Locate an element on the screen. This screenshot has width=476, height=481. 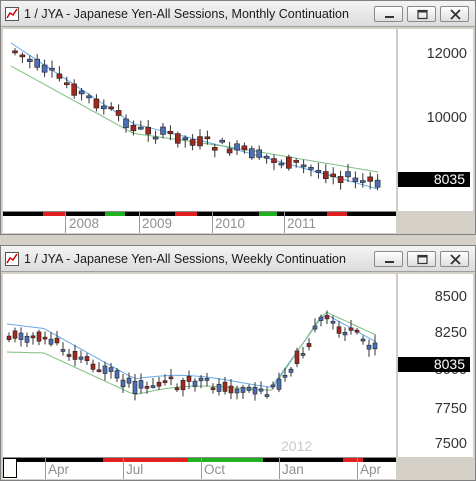
close-icon is located at coordinates (455, 14).